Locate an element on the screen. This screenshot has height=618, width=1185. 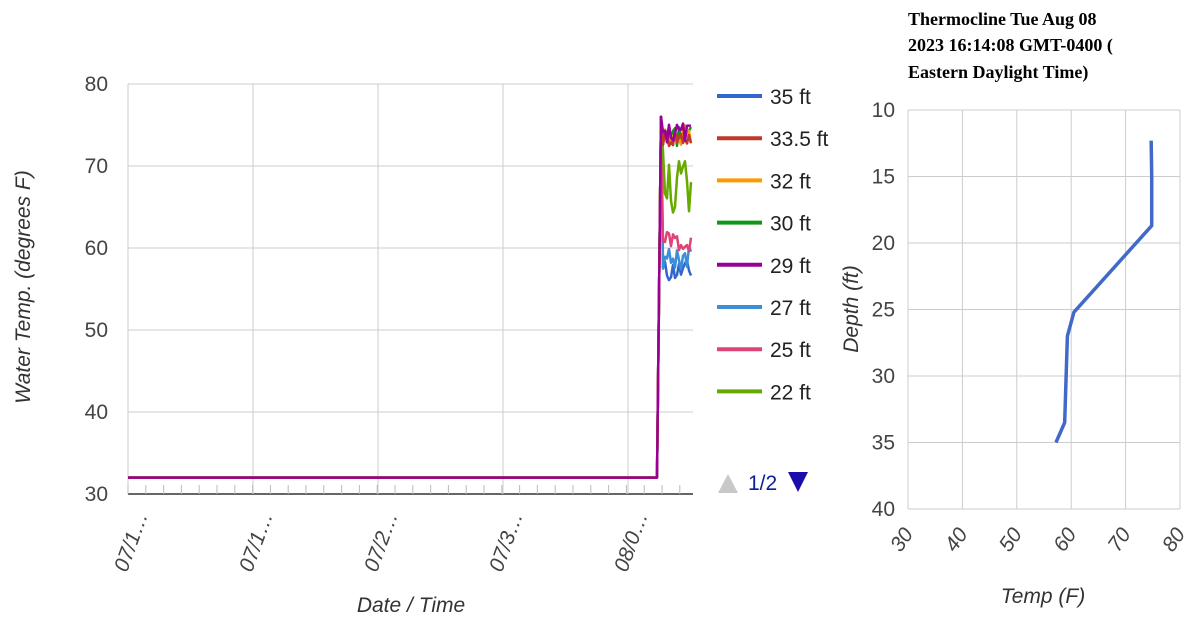
legend-pager: 1/2 is located at coordinates (763, 483).